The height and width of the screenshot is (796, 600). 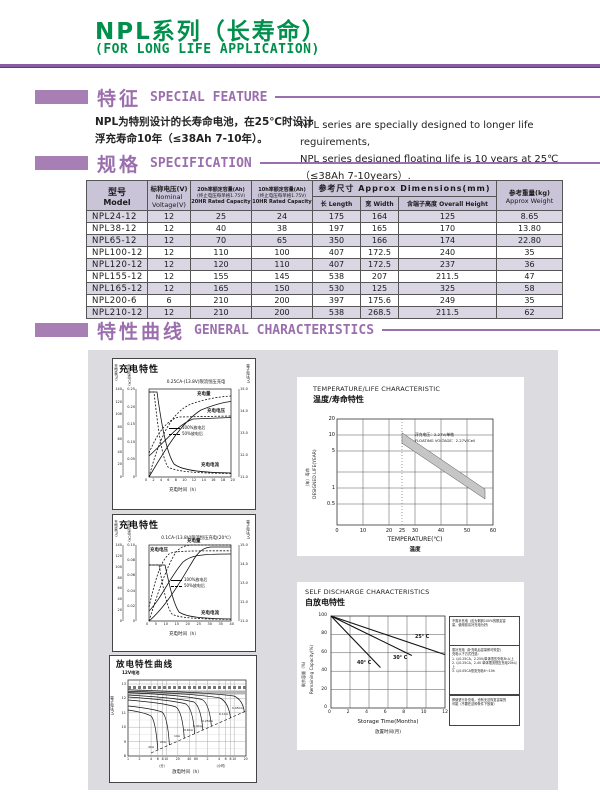 I want to click on cell-weight: 35, so click(x=529, y=300).